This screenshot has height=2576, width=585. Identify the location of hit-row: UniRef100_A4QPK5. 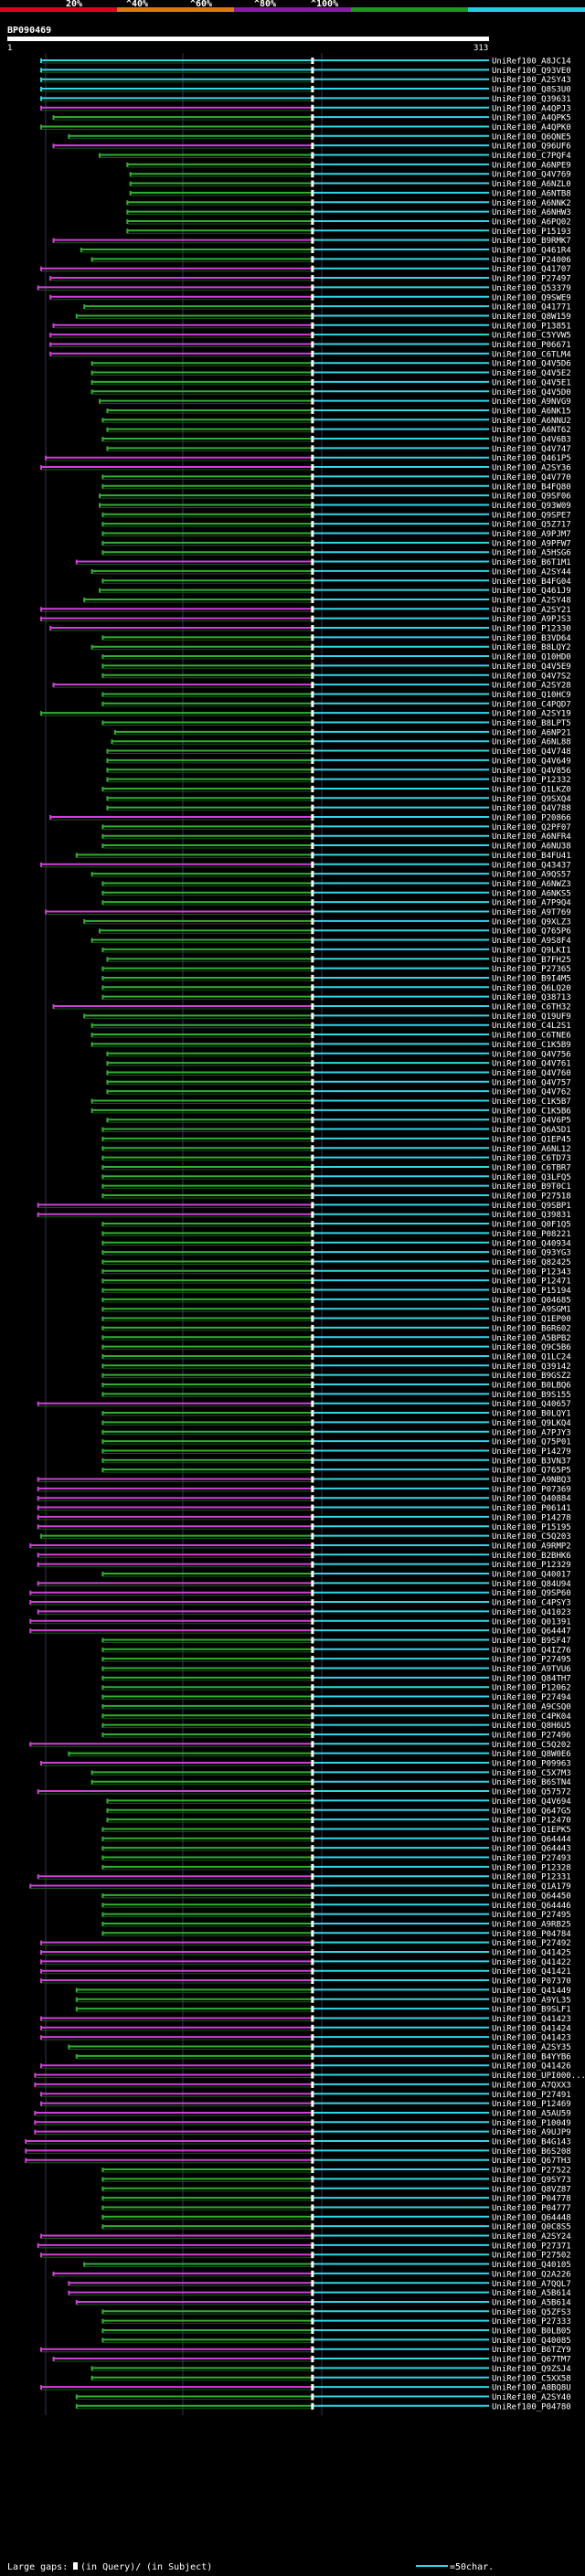
(312, 118).